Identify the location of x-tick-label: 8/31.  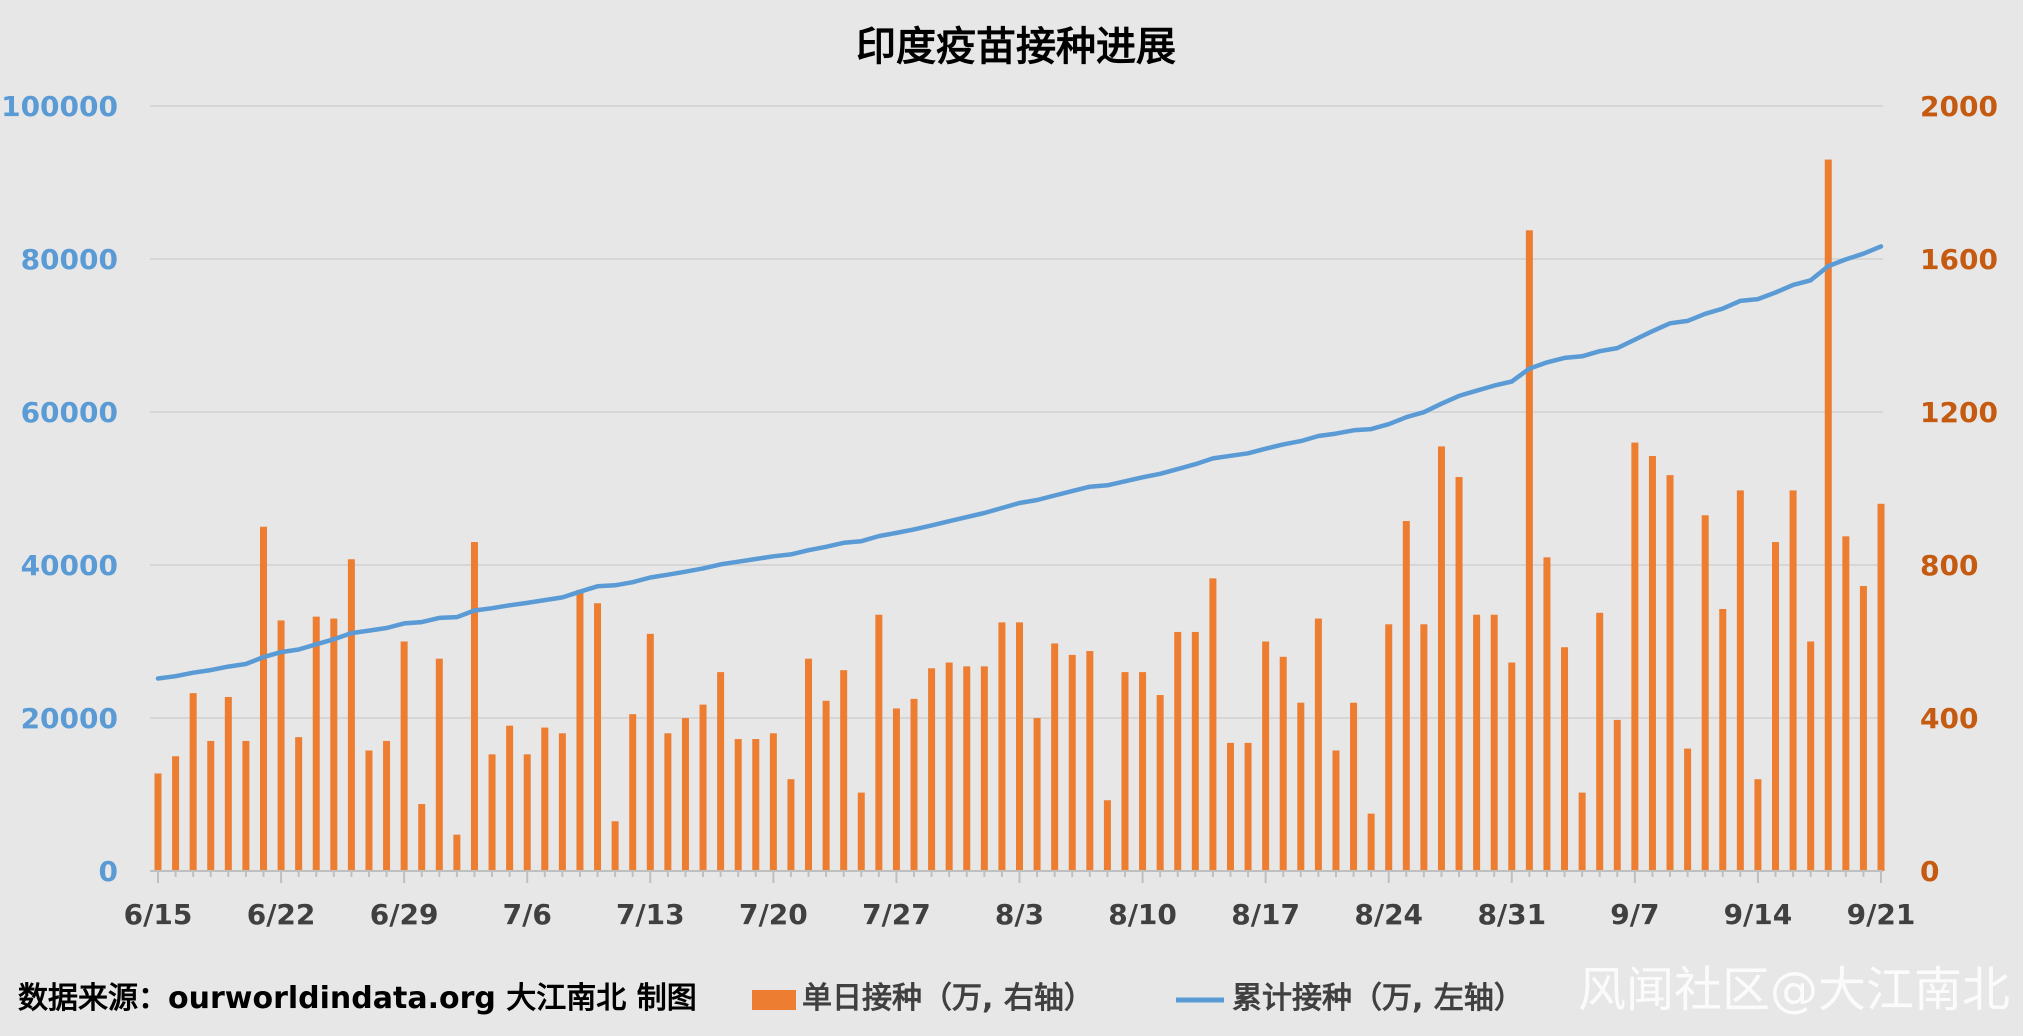
(1511, 914).